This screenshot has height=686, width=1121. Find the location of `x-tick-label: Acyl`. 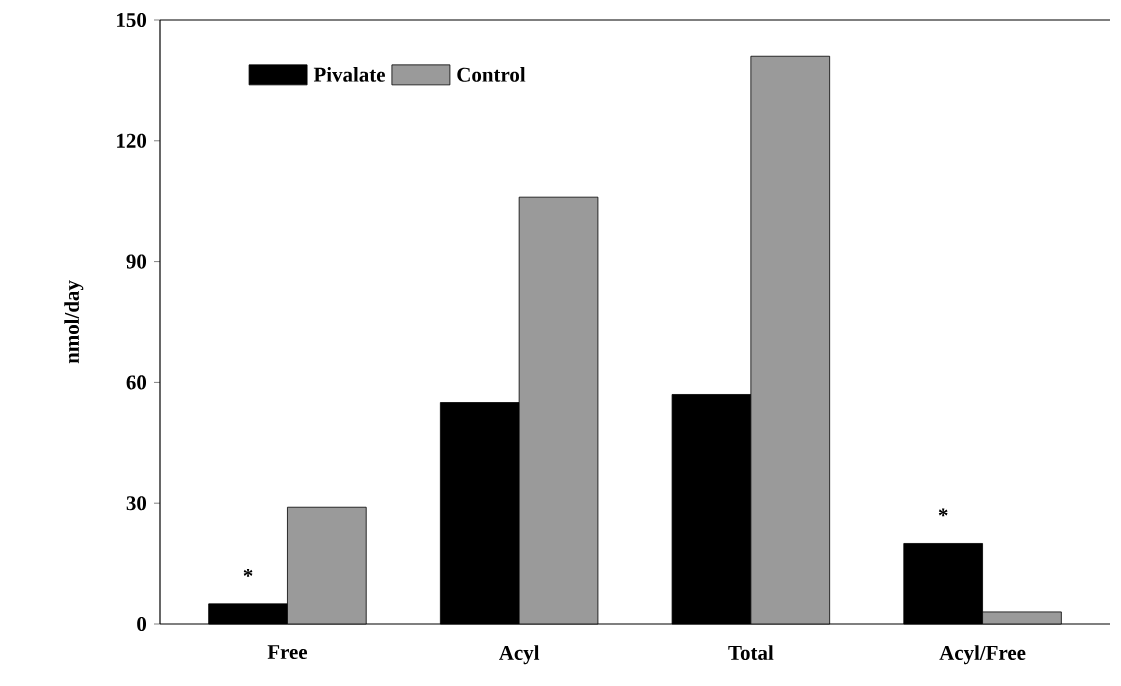

x-tick-label: Acyl is located at coordinates (519, 655).